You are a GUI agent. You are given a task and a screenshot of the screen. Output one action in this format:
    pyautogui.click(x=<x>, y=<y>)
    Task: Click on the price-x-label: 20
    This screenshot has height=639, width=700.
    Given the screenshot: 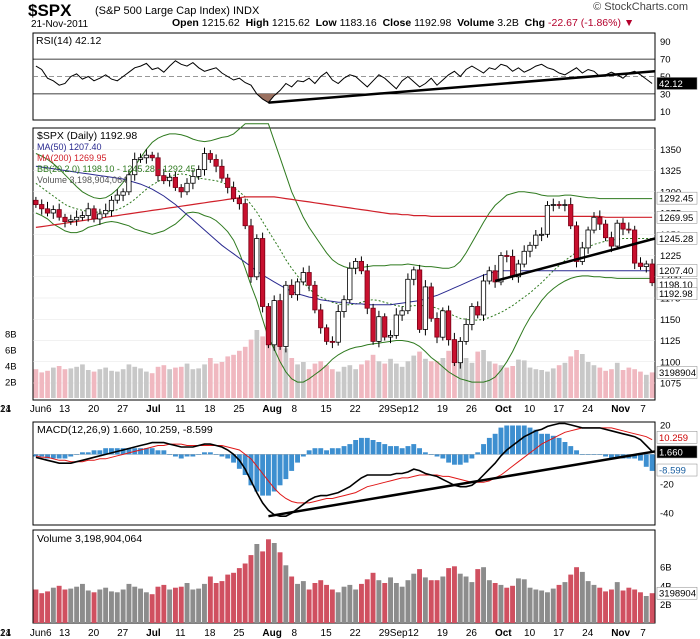 What is the action you would take?
    pyautogui.click(x=94, y=409)
    